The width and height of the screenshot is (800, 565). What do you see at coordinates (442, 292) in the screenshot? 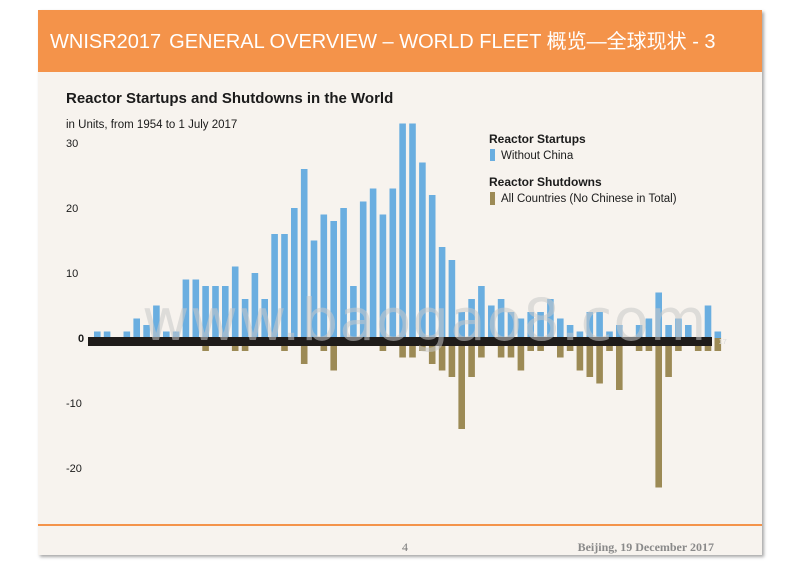
I see `startup-bar-1989` at bounding box center [442, 292].